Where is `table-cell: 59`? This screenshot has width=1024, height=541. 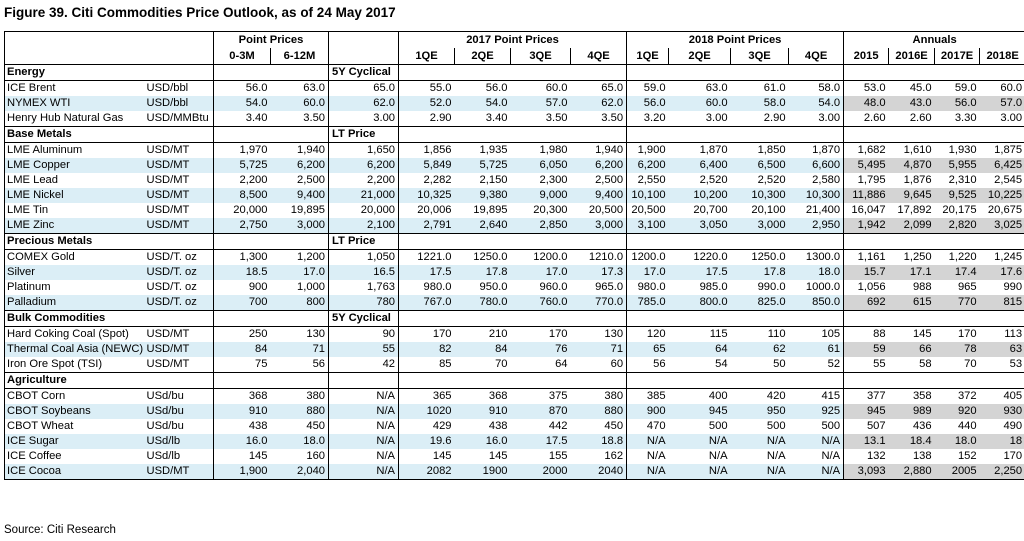 table-cell: 59 is located at coordinates (866, 349).